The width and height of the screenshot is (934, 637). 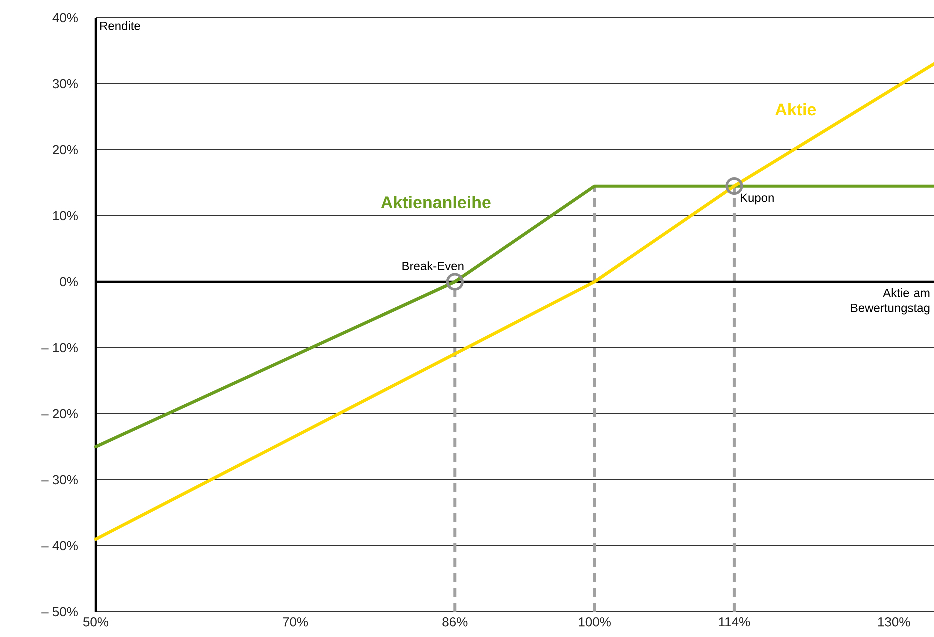 What do you see at coordinates (757, 199) in the screenshot?
I see `annotation: Kupon` at bounding box center [757, 199].